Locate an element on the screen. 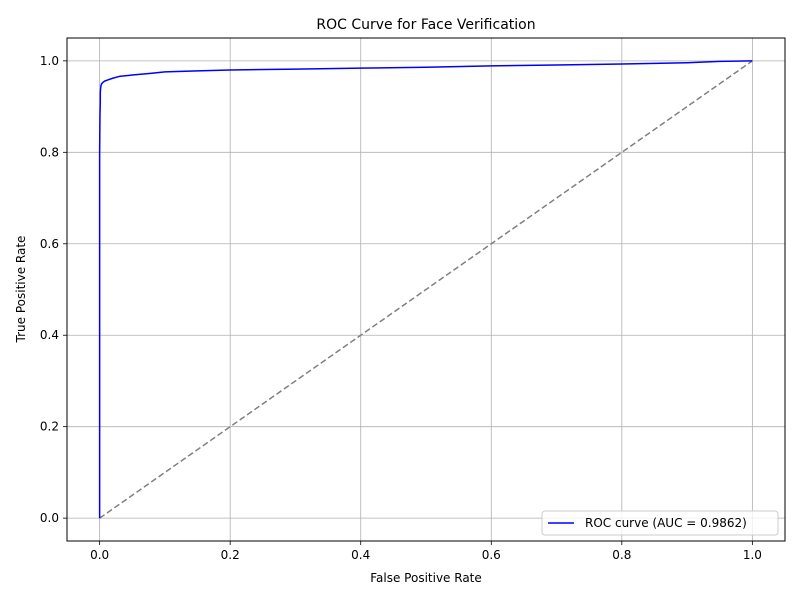 This screenshot has width=800, height=600. chart-title: ROC Curve for Face Verification is located at coordinates (425, 25).